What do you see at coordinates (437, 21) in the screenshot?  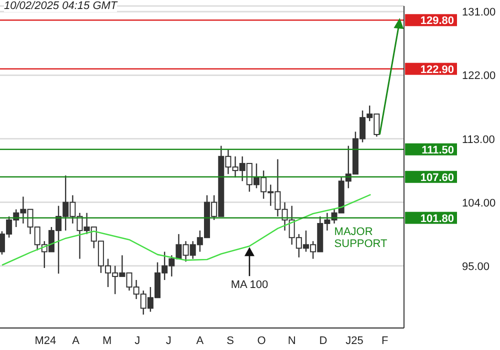 I see `ref-line-label: 129.80` at bounding box center [437, 21].